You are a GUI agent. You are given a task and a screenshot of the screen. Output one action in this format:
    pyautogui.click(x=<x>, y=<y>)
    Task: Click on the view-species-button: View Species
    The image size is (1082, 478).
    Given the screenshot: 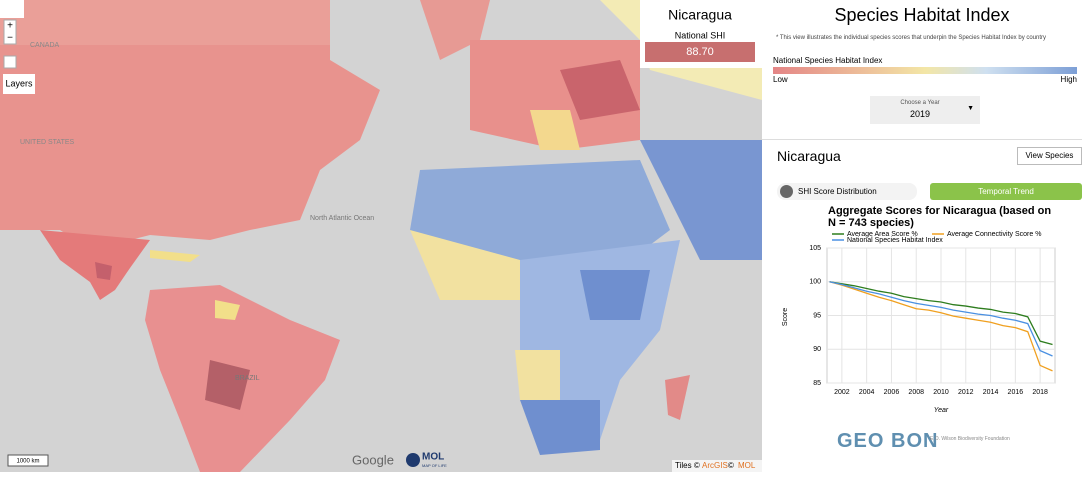 What is the action you would take?
    pyautogui.click(x=1049, y=156)
    